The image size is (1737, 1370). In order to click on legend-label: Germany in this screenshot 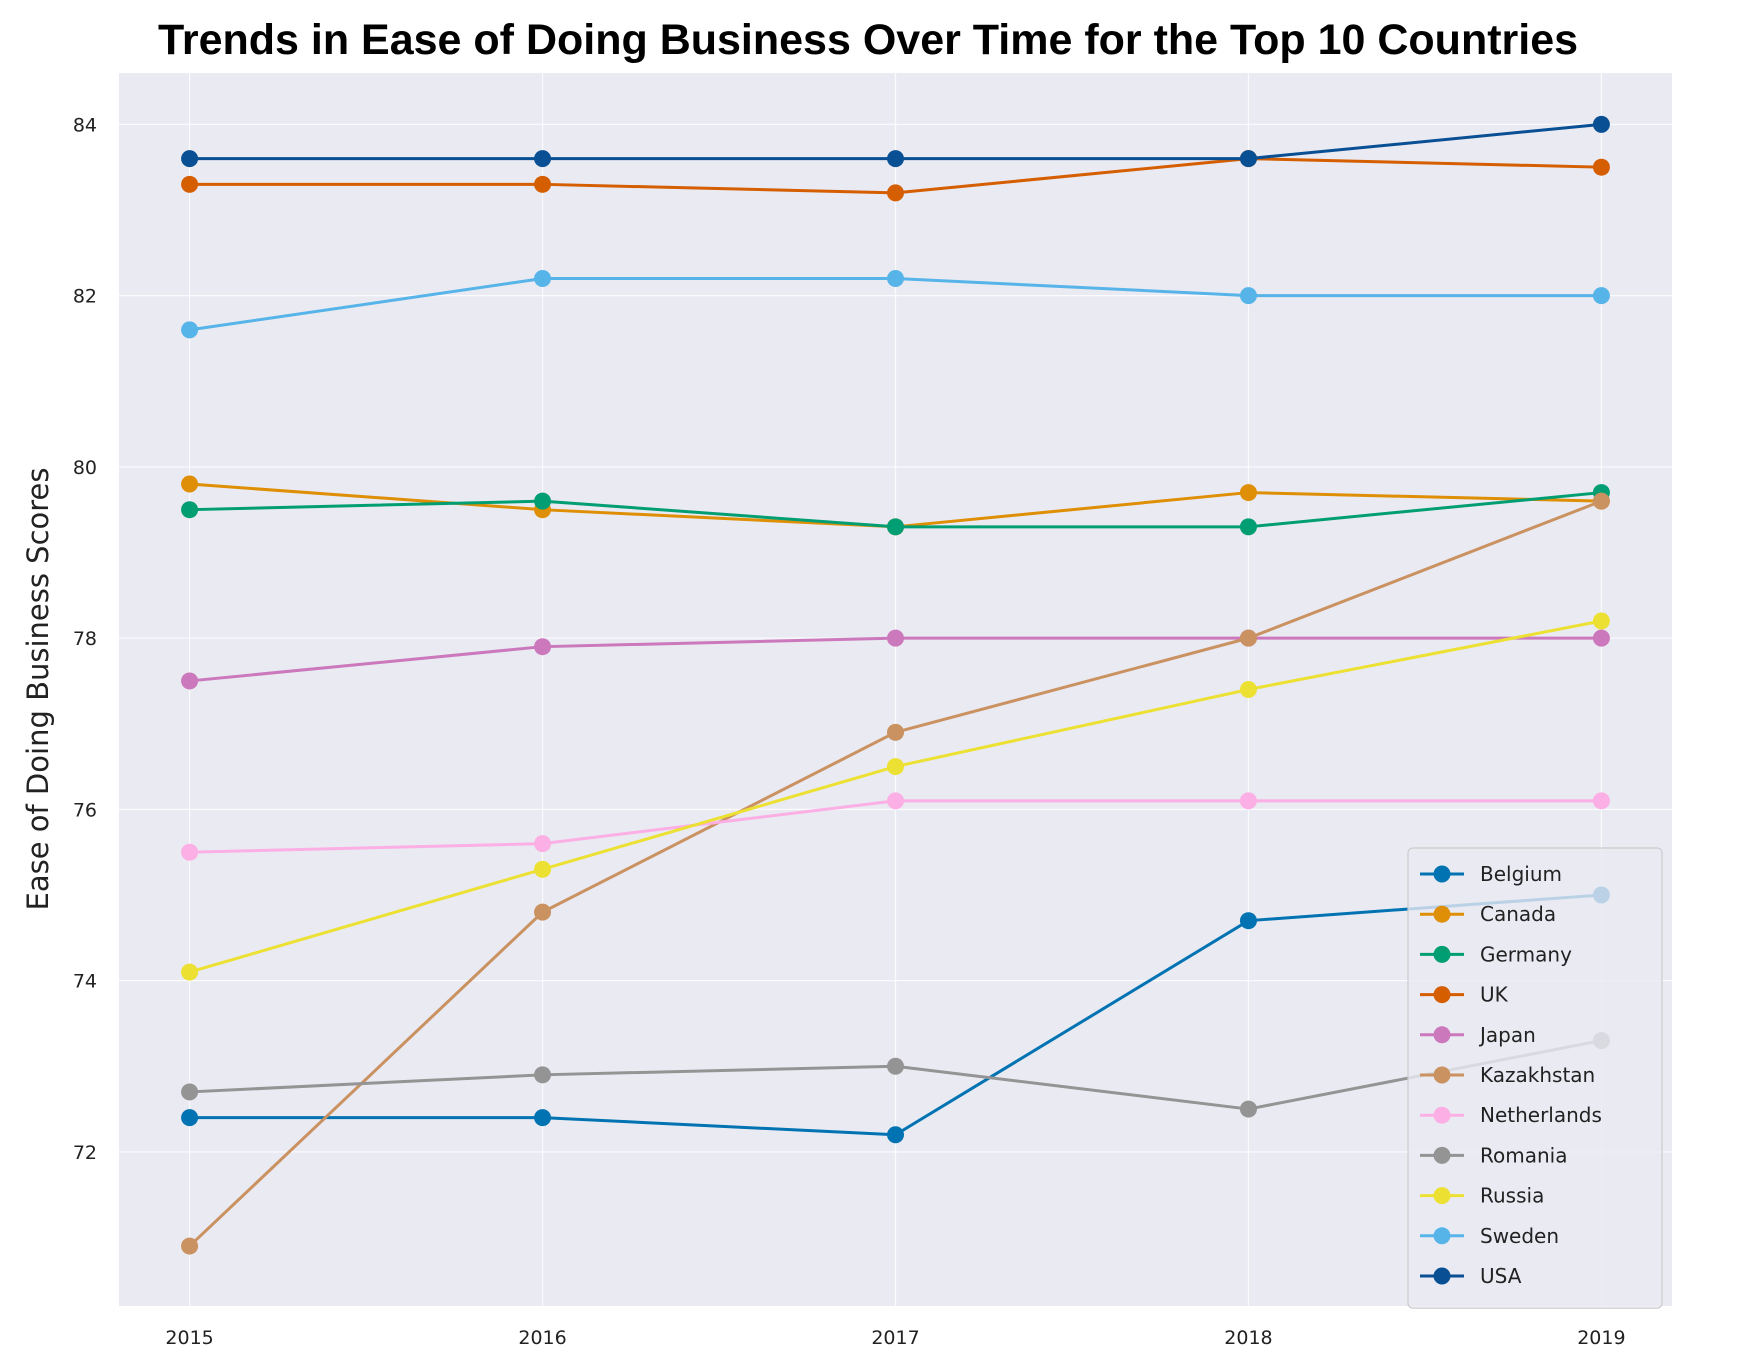, I will do `click(1526, 954)`.